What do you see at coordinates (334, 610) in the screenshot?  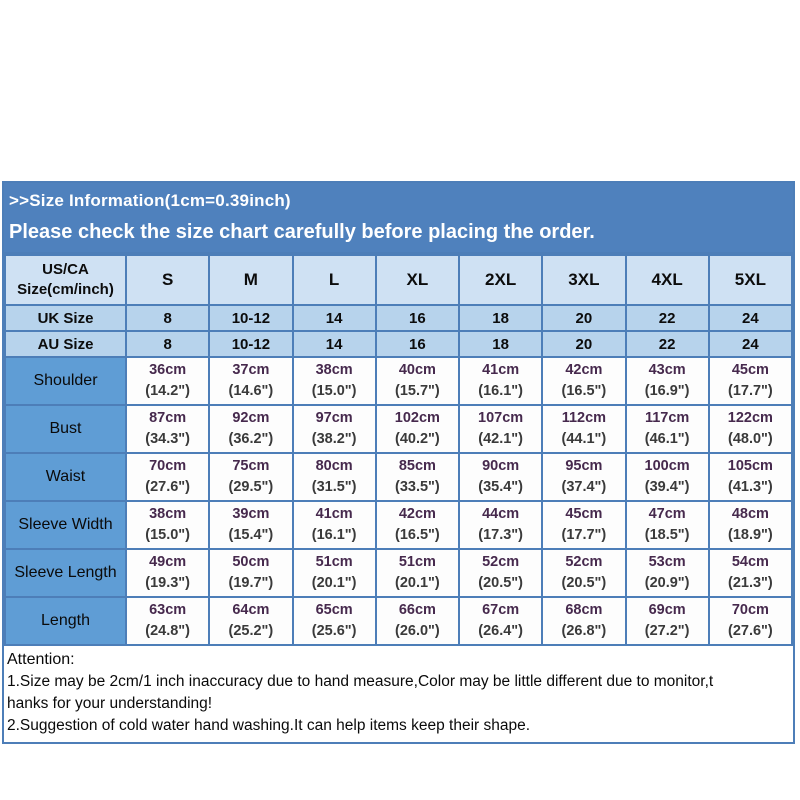 I see `measurement-cm-value: 65cm` at bounding box center [334, 610].